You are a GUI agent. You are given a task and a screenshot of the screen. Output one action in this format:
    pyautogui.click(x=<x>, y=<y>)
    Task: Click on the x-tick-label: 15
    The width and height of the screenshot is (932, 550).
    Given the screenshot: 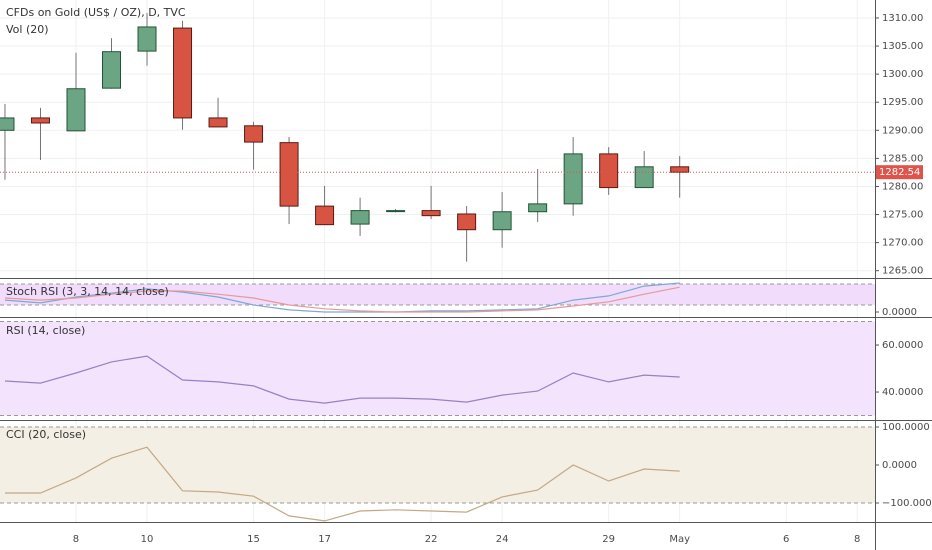 What is the action you would take?
    pyautogui.click(x=253, y=539)
    